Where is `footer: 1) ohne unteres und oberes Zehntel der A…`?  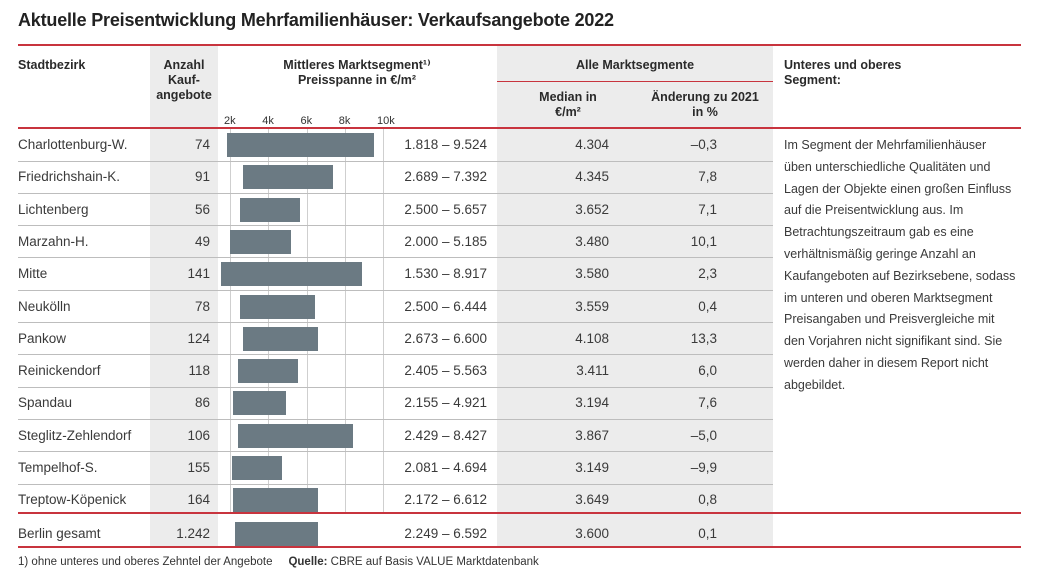 footer: 1) ohne unteres und oberes Zehntel der A… is located at coordinates (278, 562).